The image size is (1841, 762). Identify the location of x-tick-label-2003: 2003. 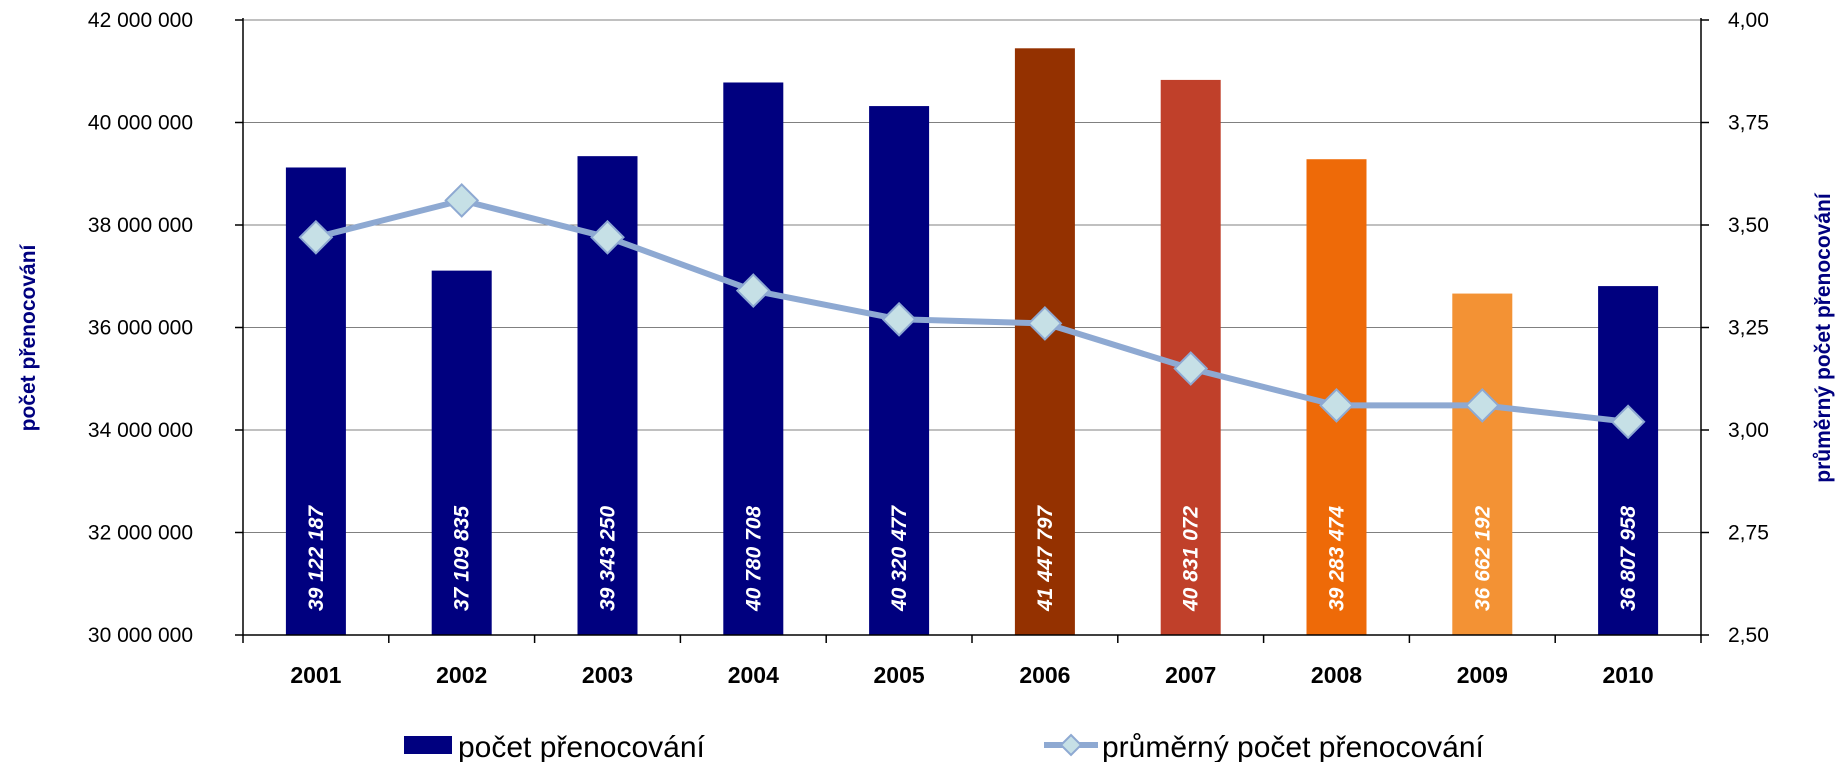
(607, 675).